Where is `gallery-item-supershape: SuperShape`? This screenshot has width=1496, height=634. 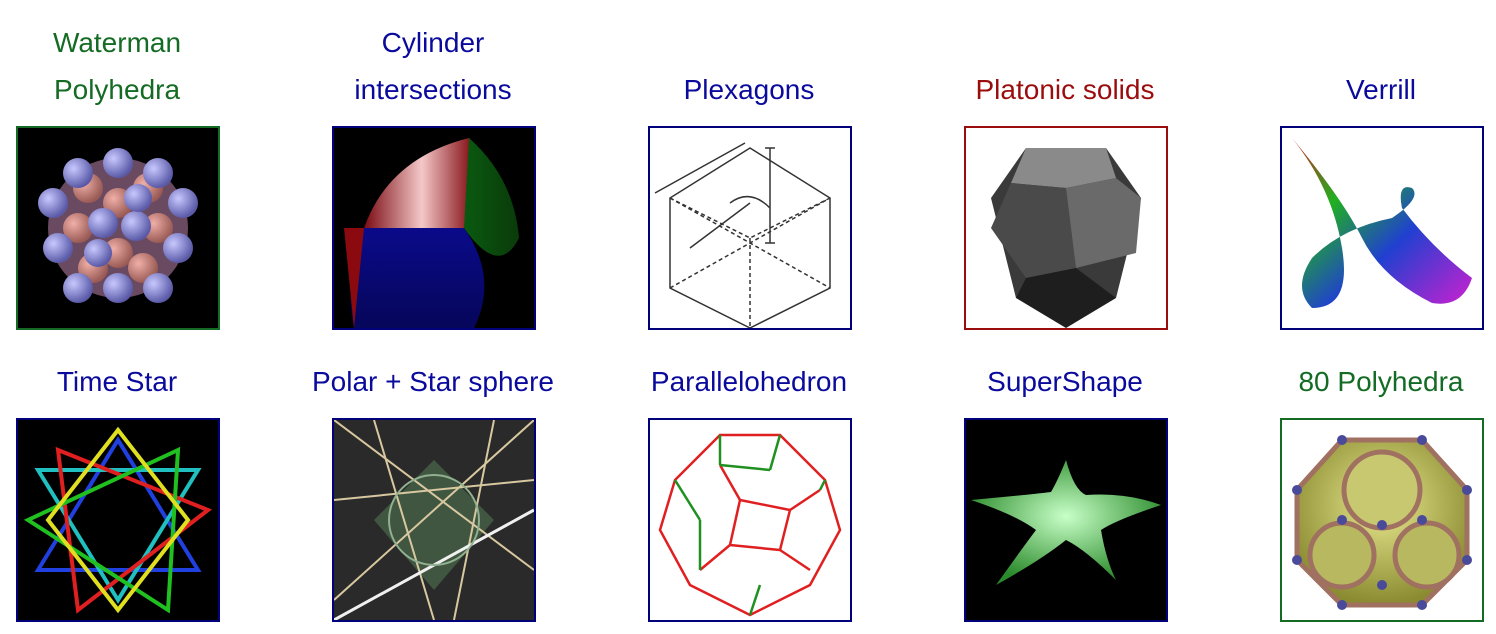 gallery-item-supershape: SuperShape is located at coordinates (1065, 381).